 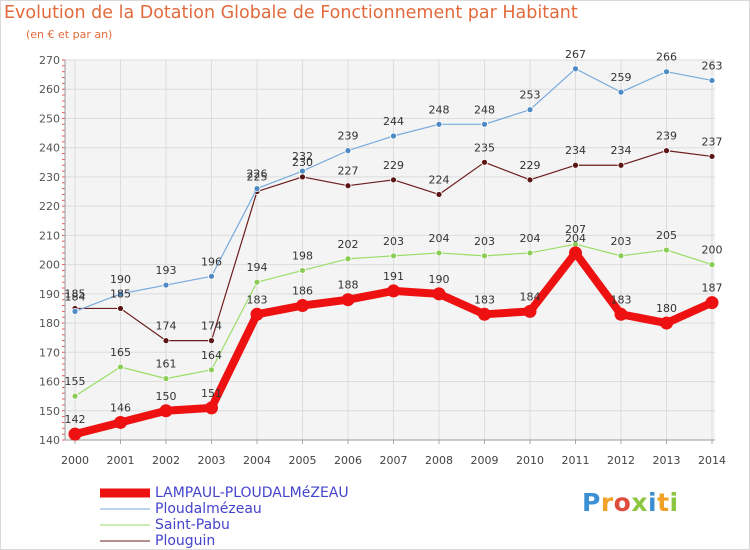 What do you see at coordinates (348, 171) in the screenshot?
I see `data-label-plouguin: 227` at bounding box center [348, 171].